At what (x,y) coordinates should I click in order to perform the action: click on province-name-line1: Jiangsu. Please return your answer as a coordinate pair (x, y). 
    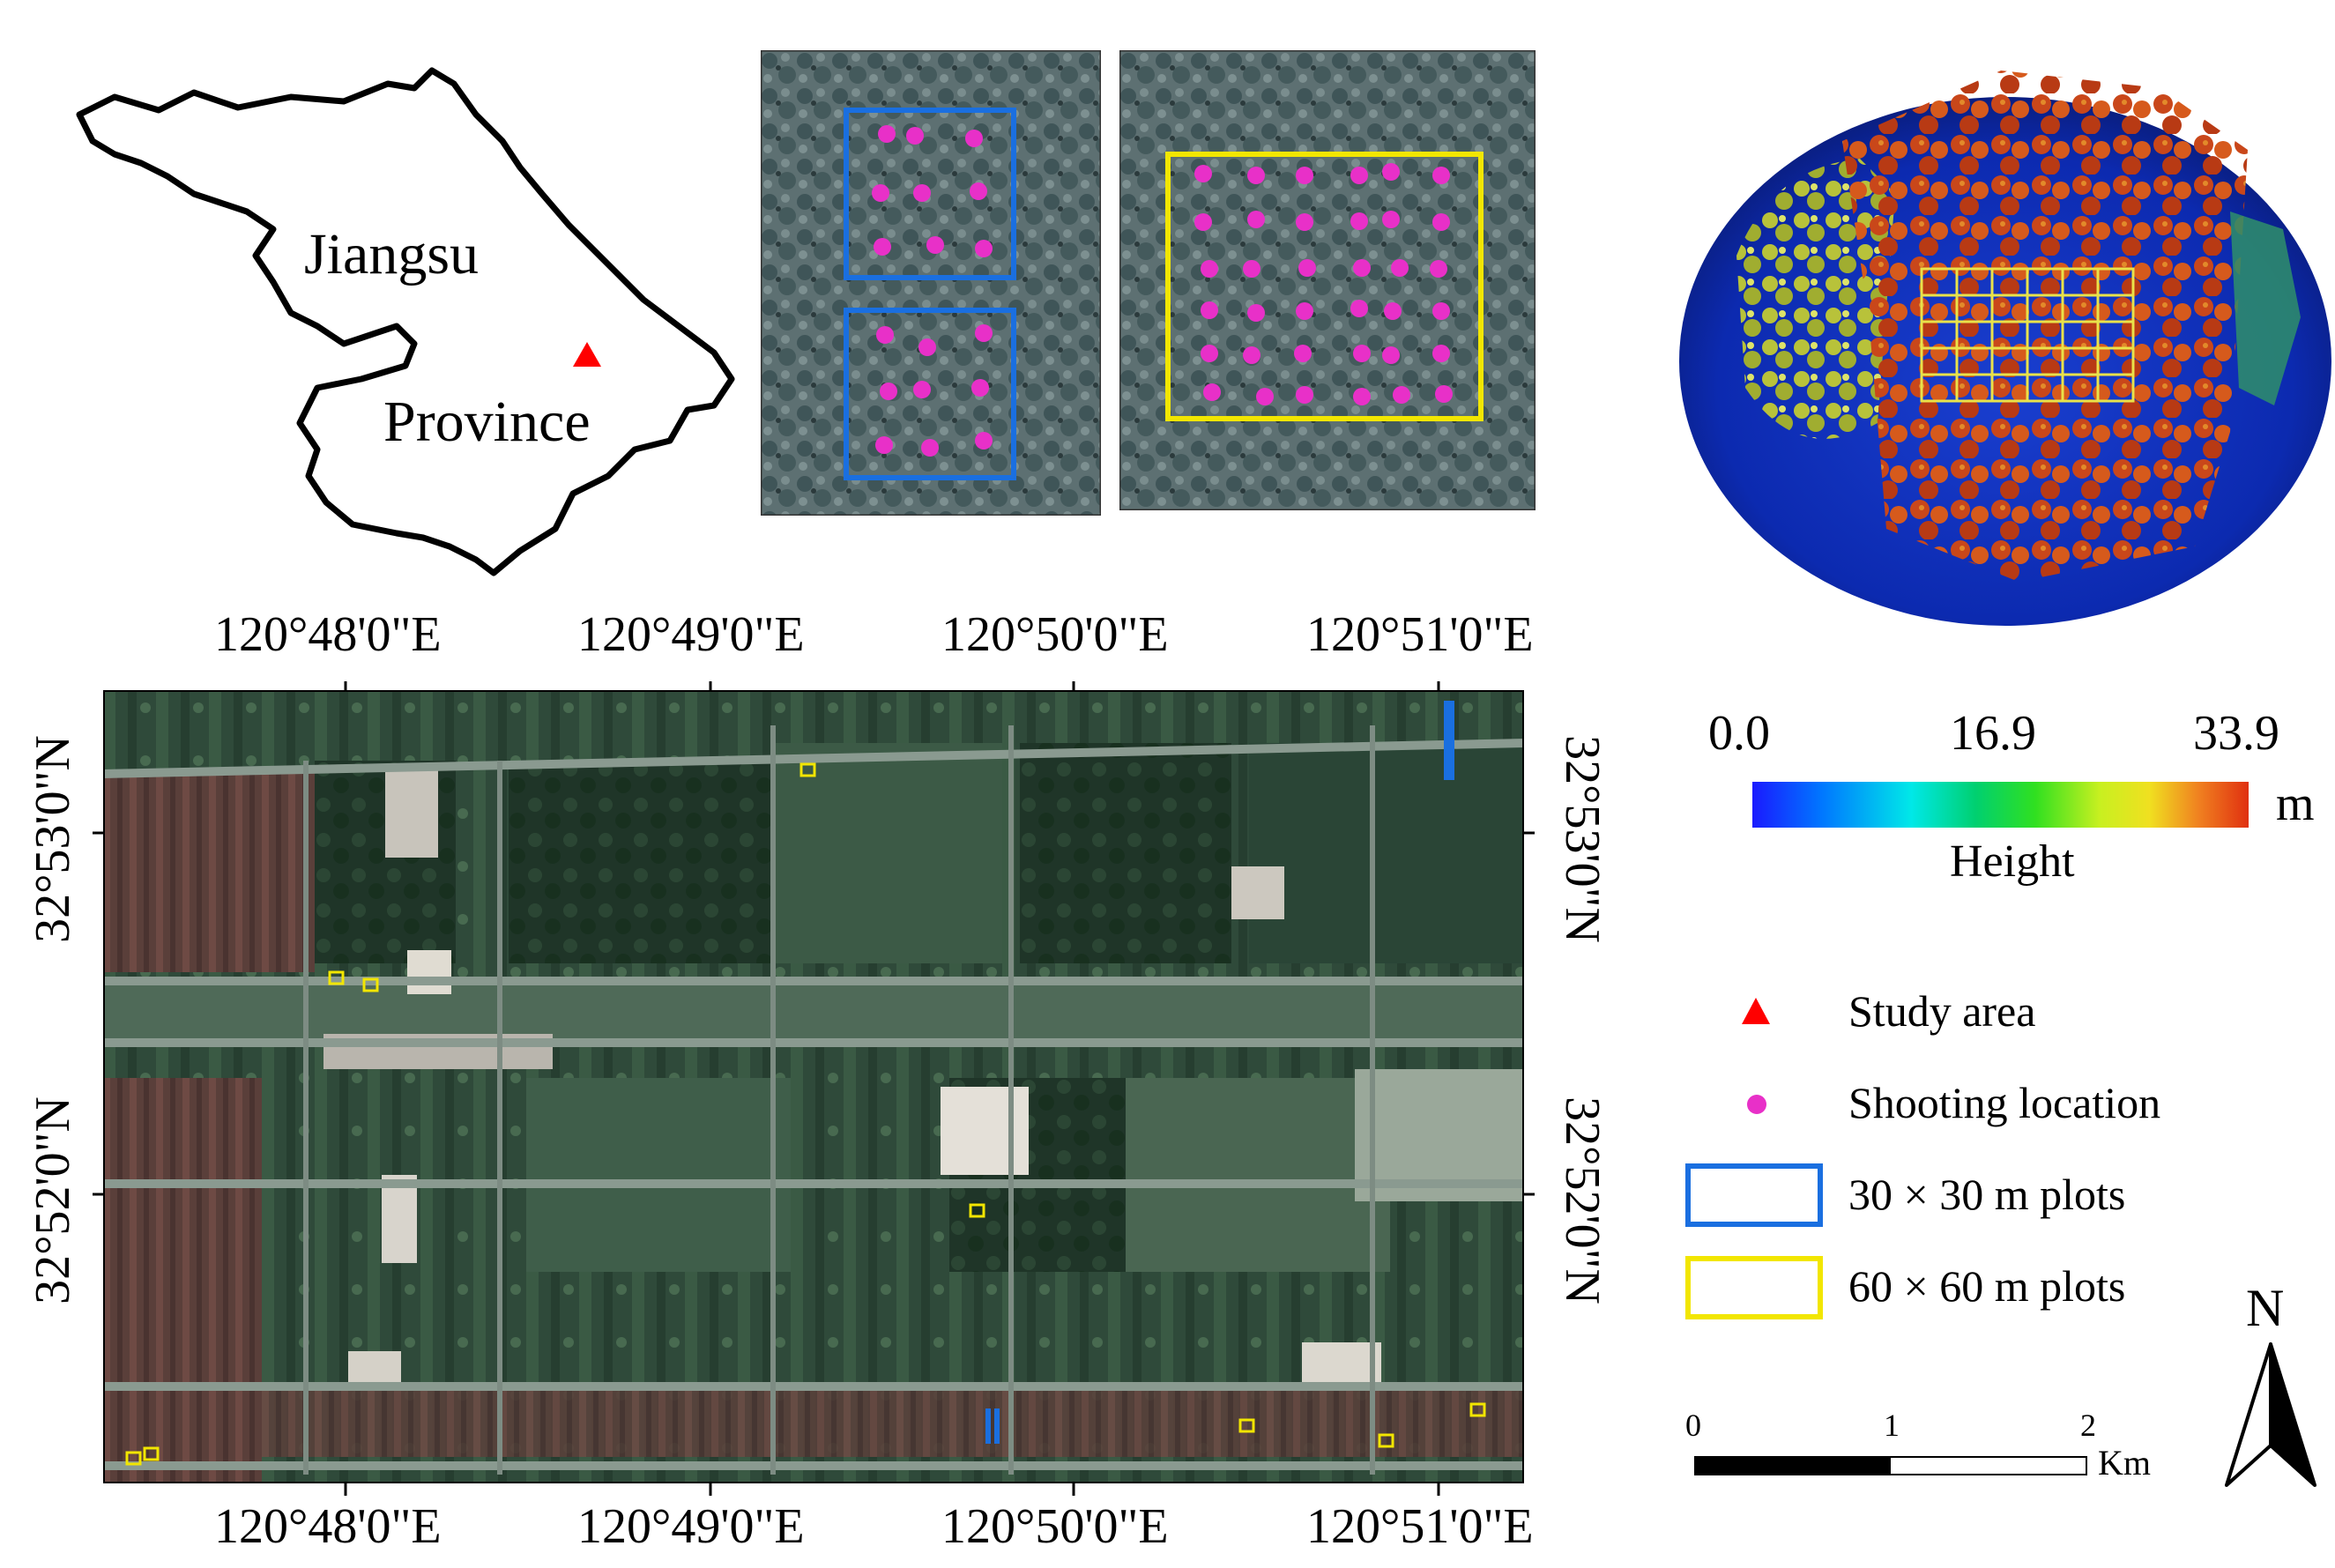
    Looking at the image, I should click on (391, 254).